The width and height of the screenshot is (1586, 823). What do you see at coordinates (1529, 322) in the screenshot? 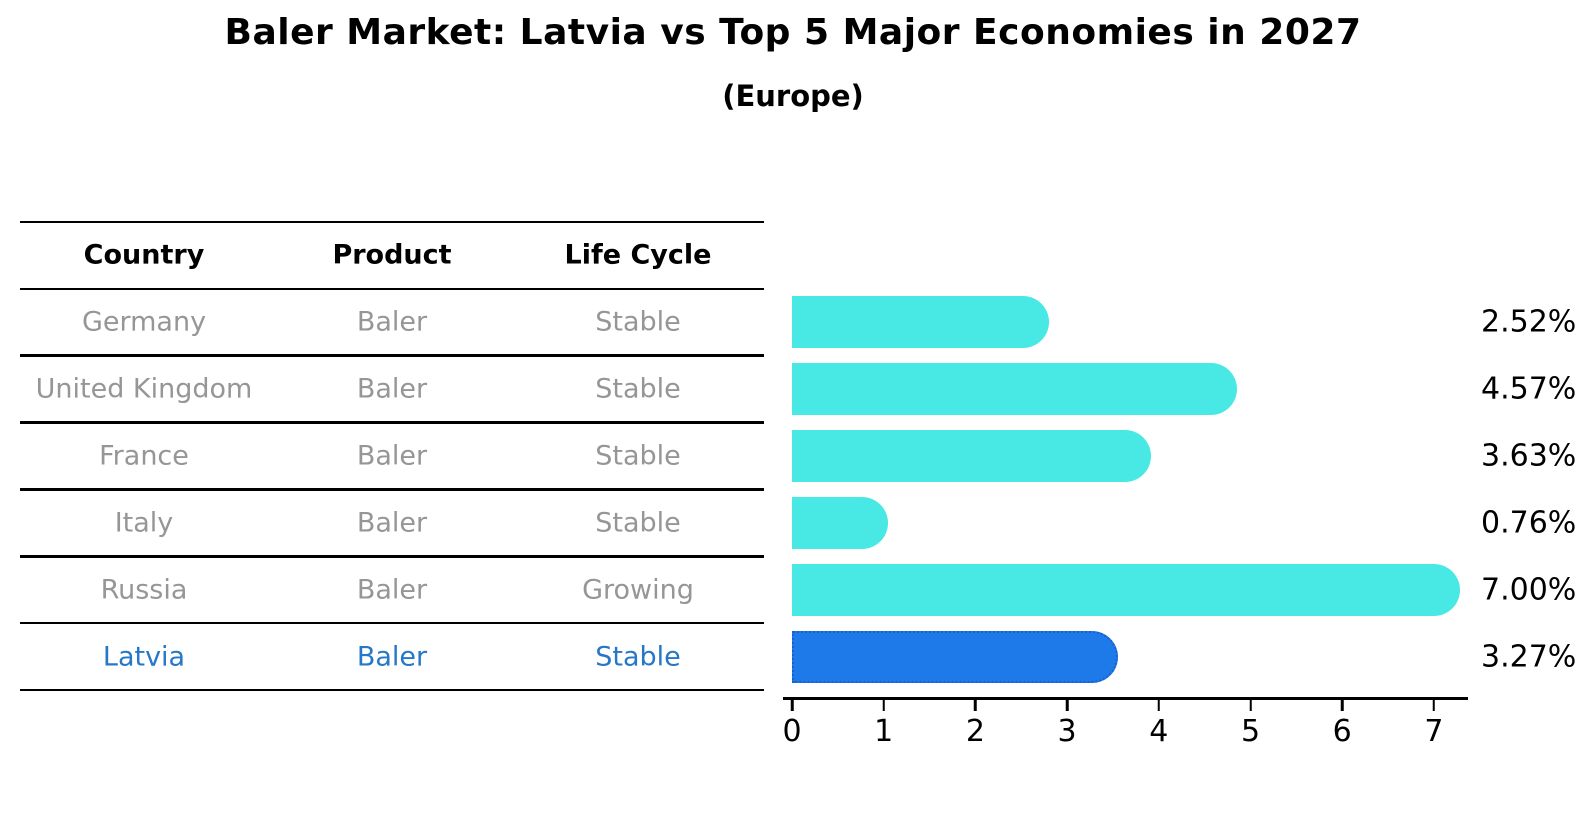
I see `value-label: 2.52%` at bounding box center [1529, 322].